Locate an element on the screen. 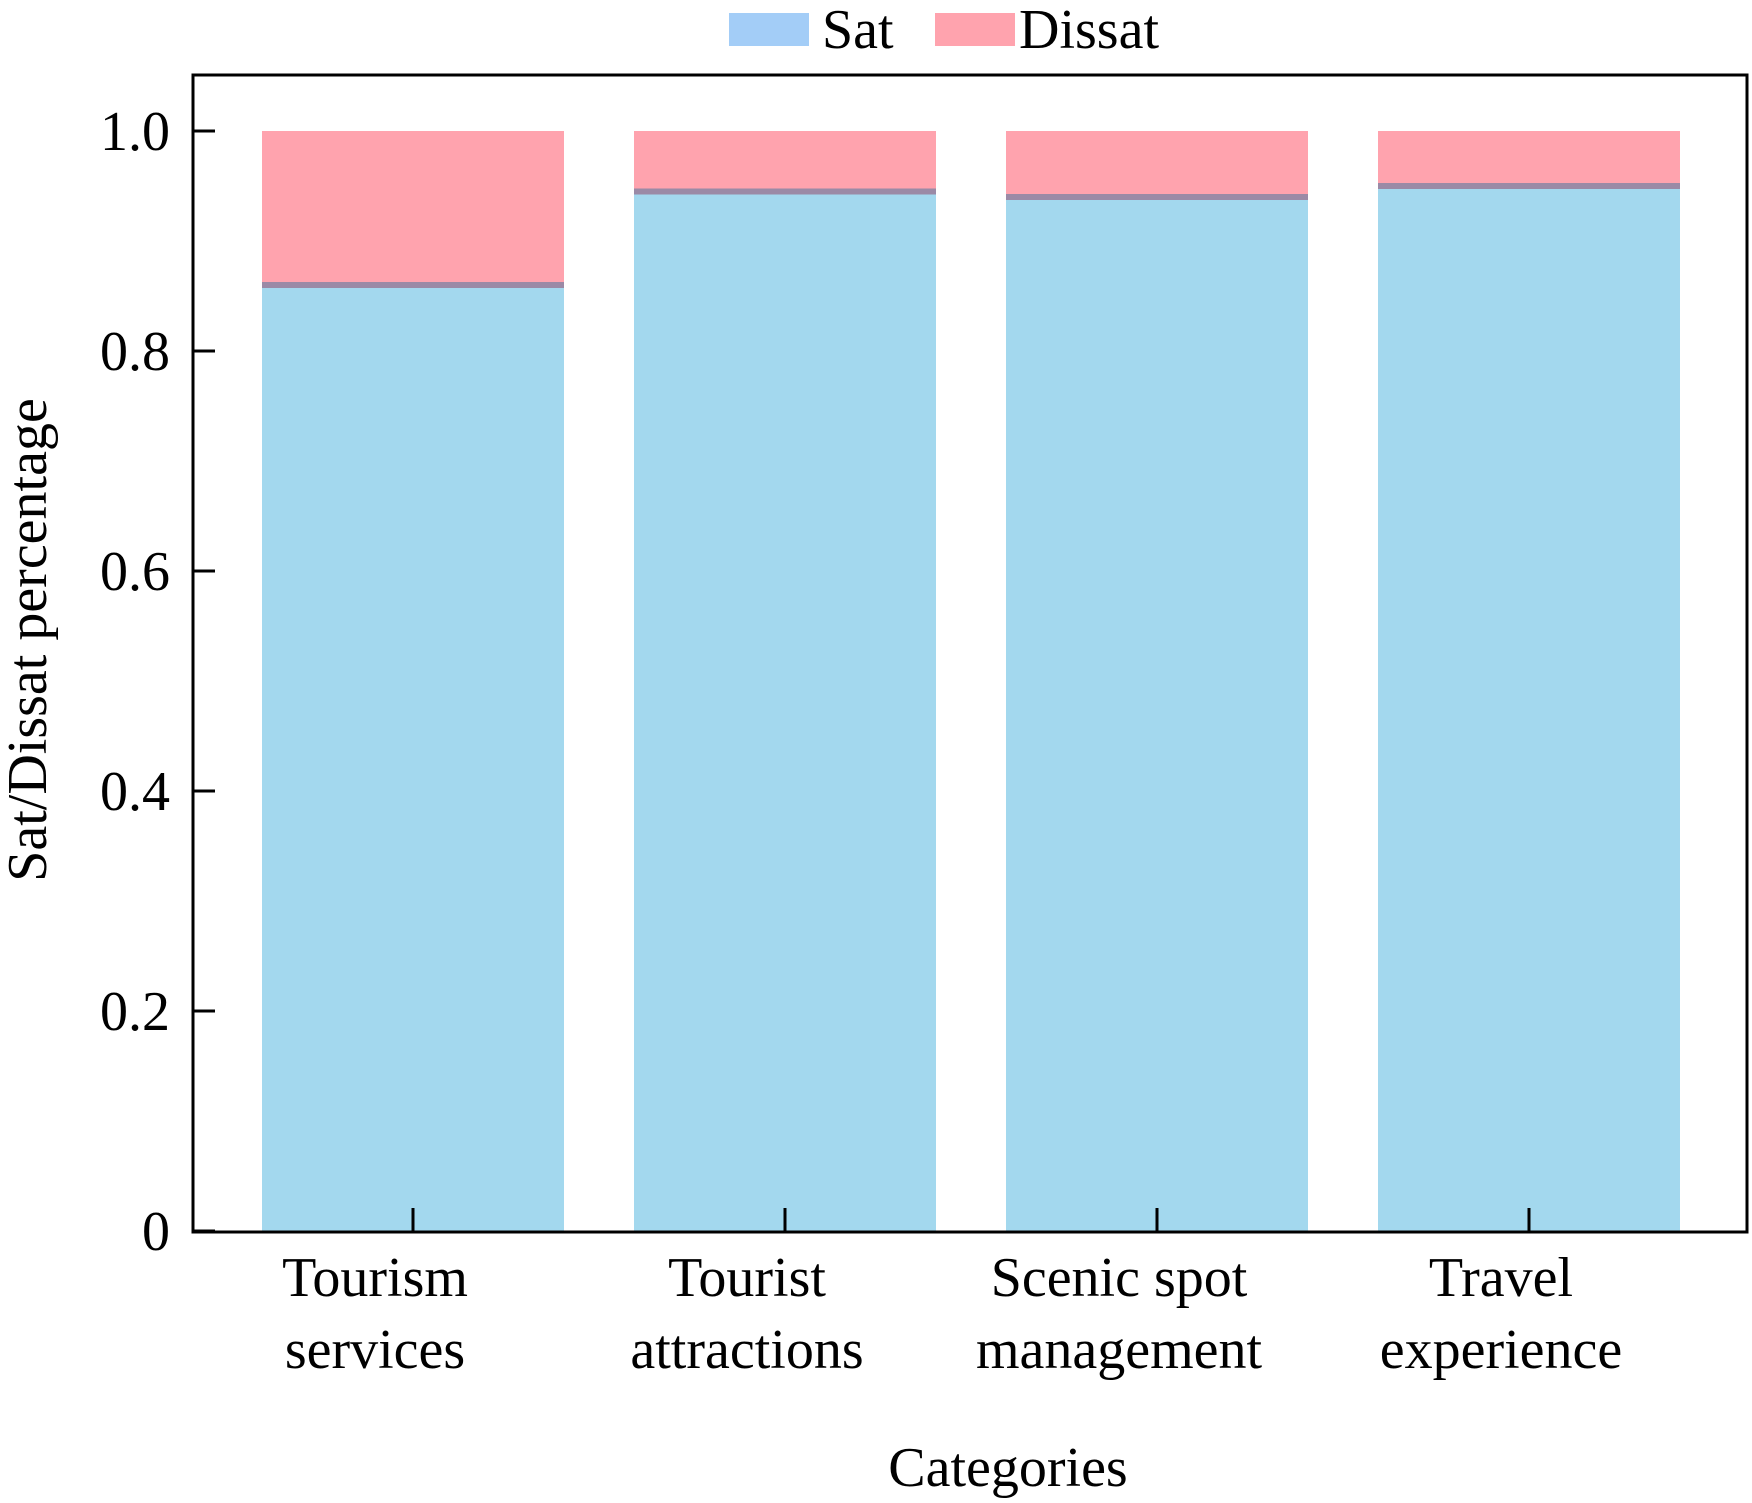 Image resolution: width=1752 pixels, height=1503 pixels. x-category-label: Tourism is located at coordinates (375, 1278).